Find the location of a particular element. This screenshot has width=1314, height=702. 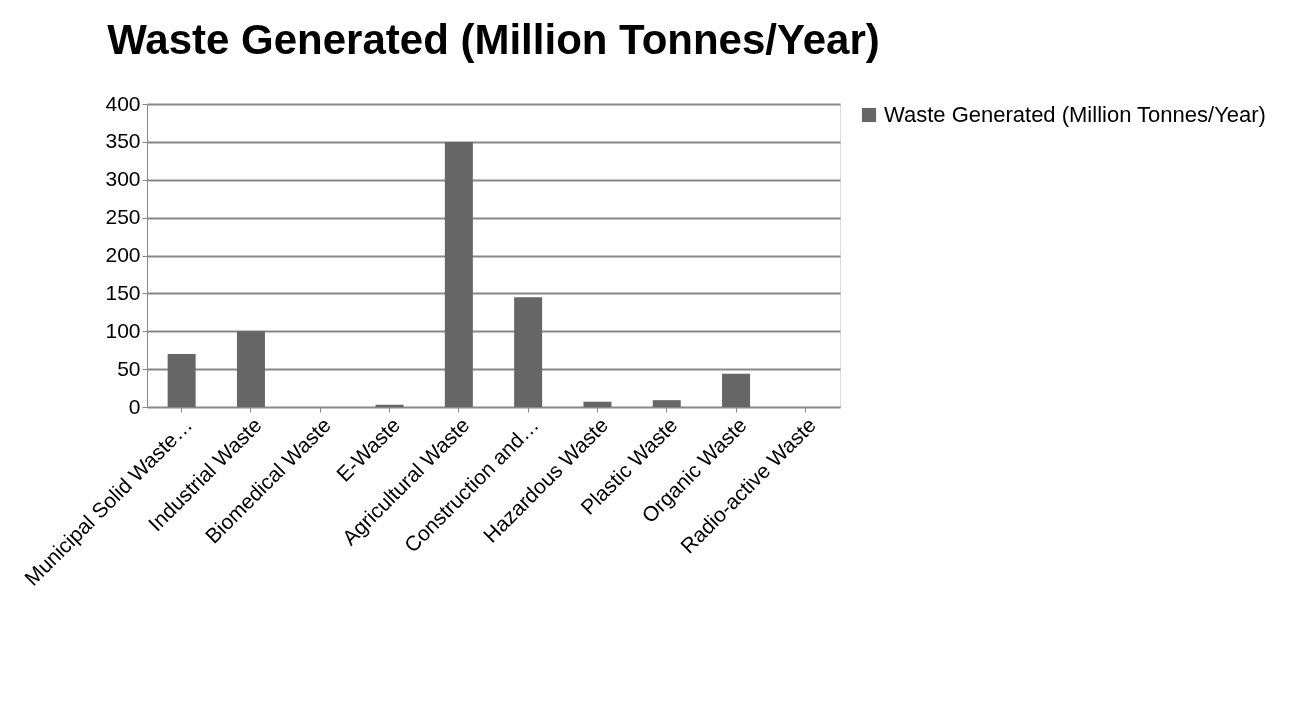

y-tick-label: 300 is located at coordinates (123, 179).